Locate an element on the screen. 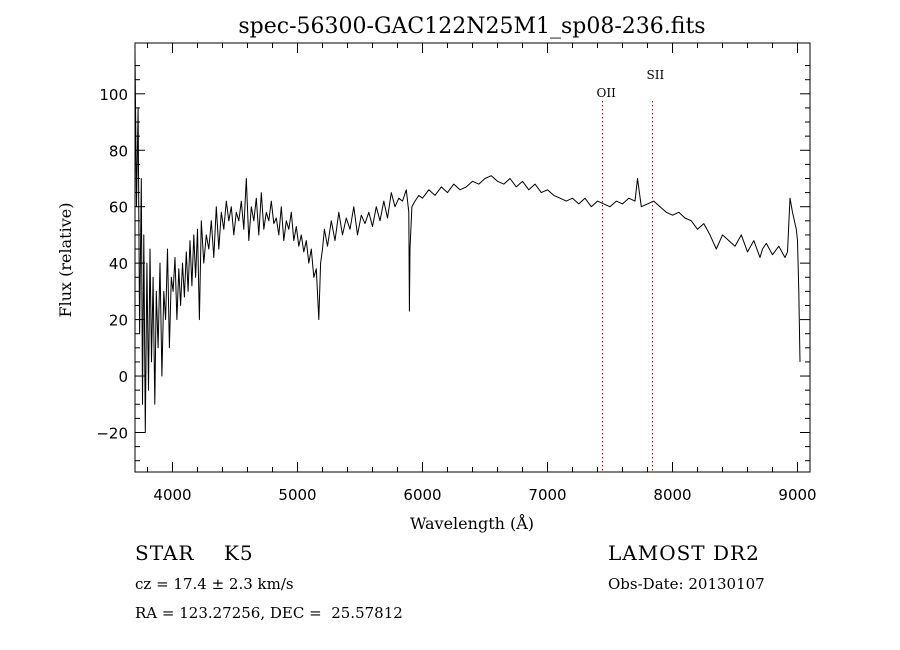 The height and width of the screenshot is (650, 900). y-tick-label: 20 is located at coordinates (118, 321).